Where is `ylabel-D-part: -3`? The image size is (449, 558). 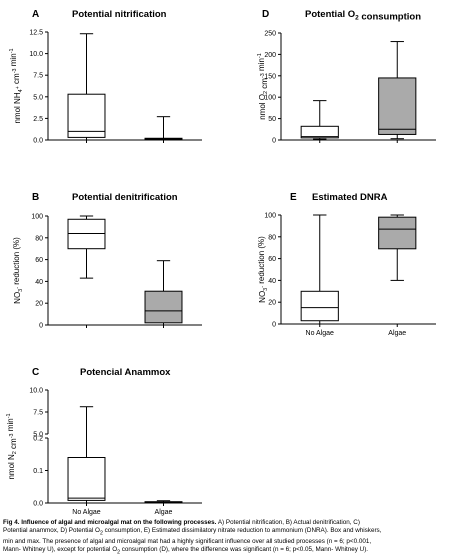 ylabel-D-part: -3 is located at coordinates (263, 75).